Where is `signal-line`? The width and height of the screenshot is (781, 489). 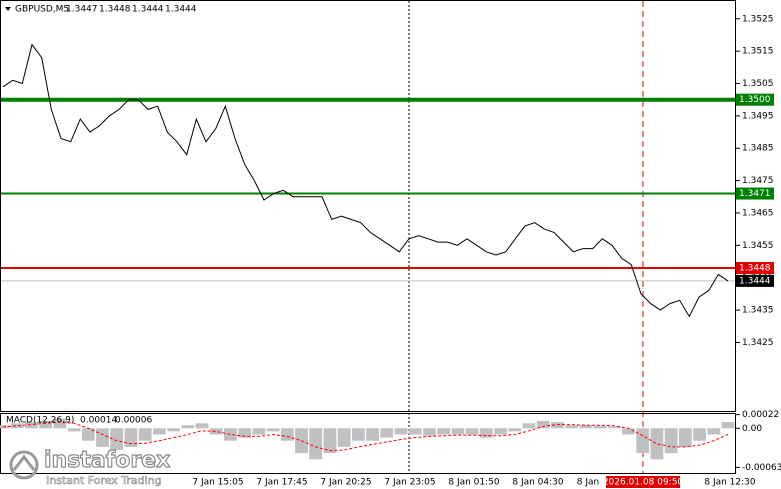 signal-line is located at coordinates (365, 436).